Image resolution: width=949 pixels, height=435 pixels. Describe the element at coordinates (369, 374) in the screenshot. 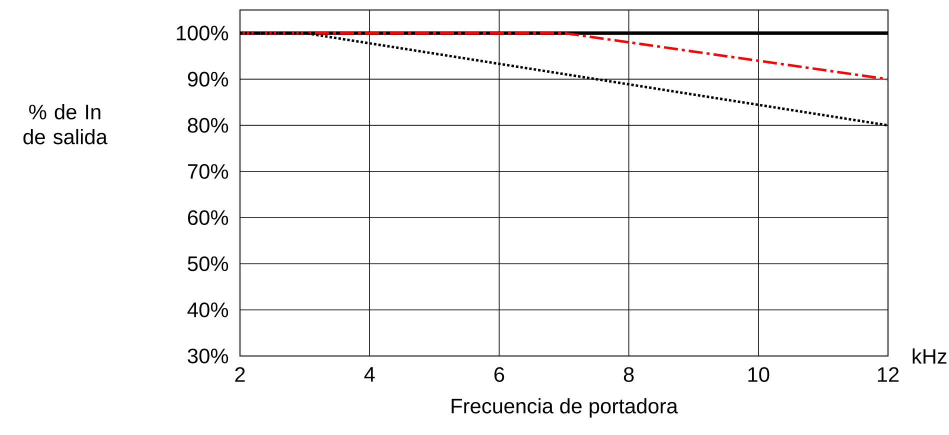

I see `x-tick-label: 4` at that location.